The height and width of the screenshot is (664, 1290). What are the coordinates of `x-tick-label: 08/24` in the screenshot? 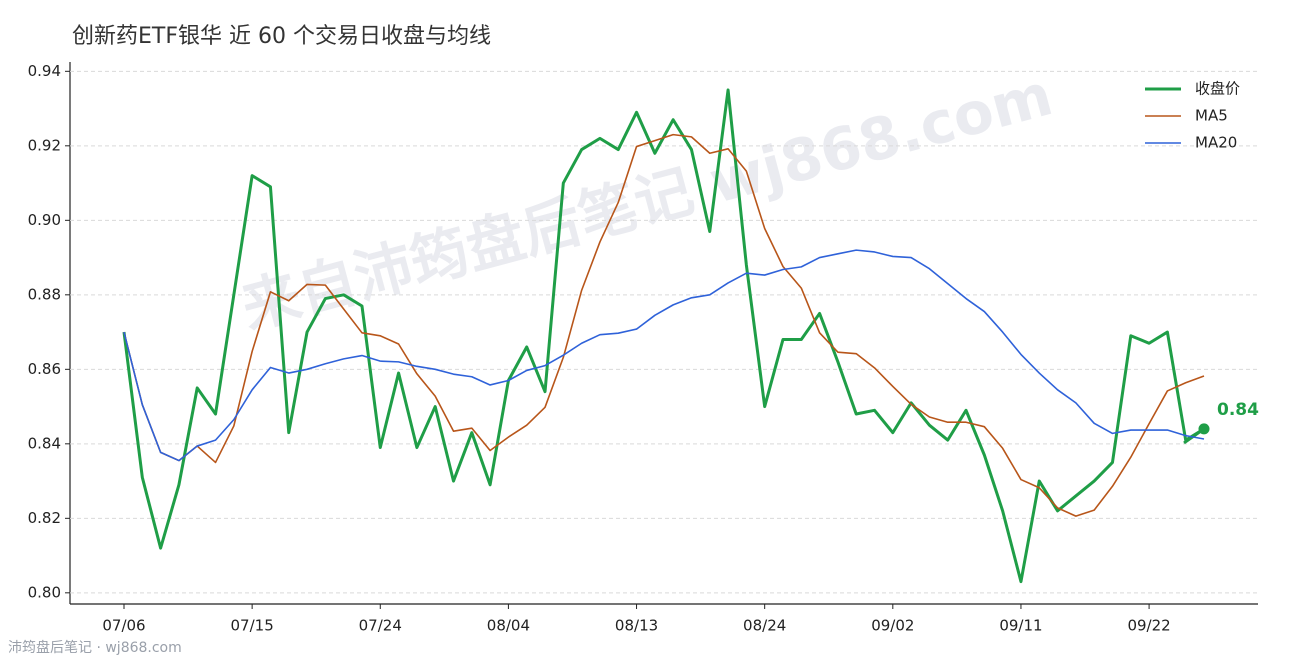 It's located at (764, 626).